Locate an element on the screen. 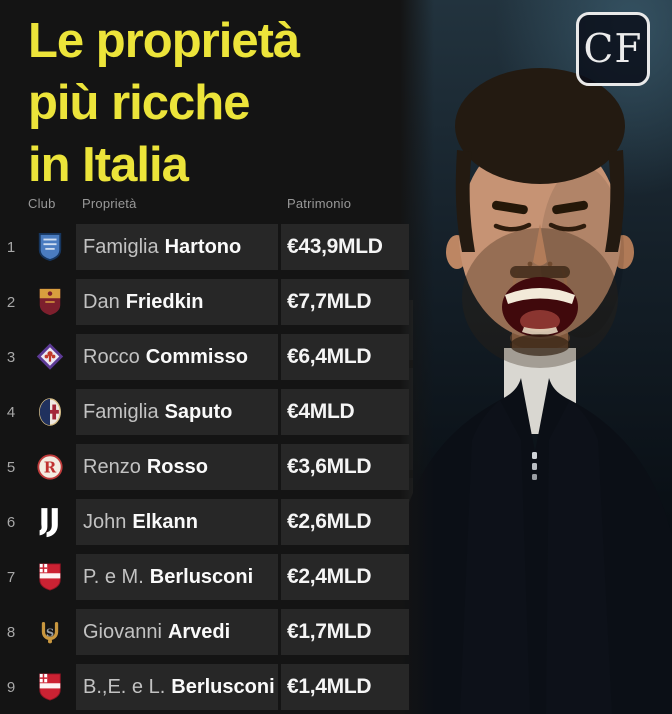 This screenshot has height=714, width=672. vicenza-badge-icon: R is located at coordinates (50, 467).